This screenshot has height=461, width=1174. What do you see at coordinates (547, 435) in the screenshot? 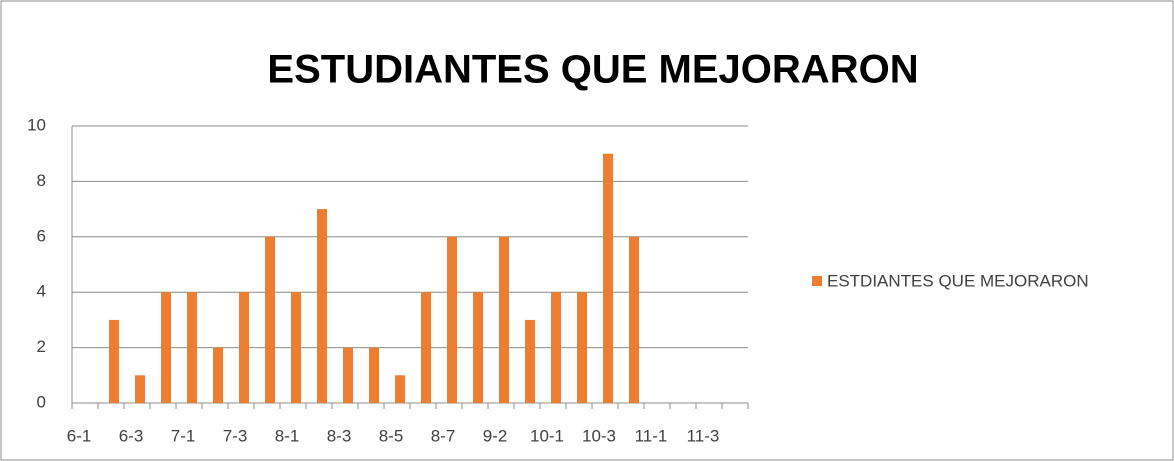
I see `x-tick-label: 10-1` at bounding box center [547, 435].